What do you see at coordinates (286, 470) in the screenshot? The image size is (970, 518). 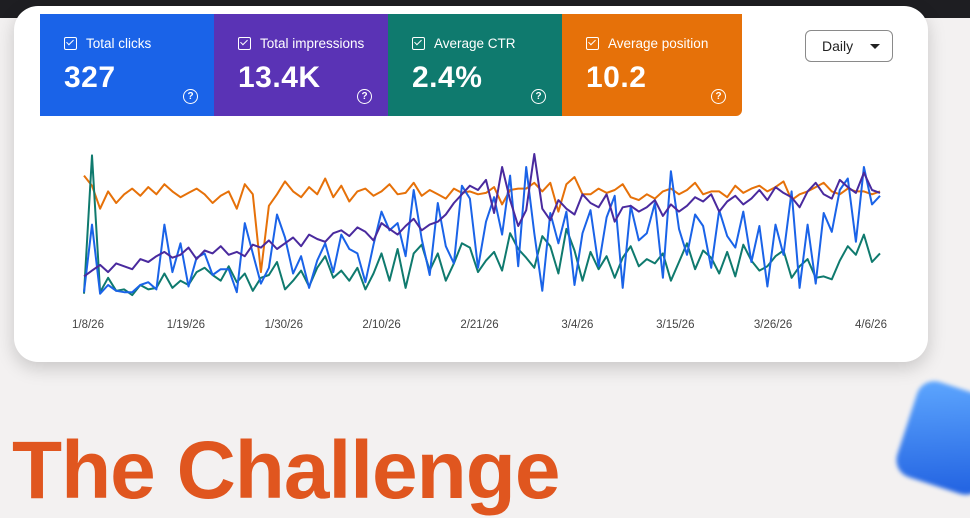 I see `headline: The Challenge` at bounding box center [286, 470].